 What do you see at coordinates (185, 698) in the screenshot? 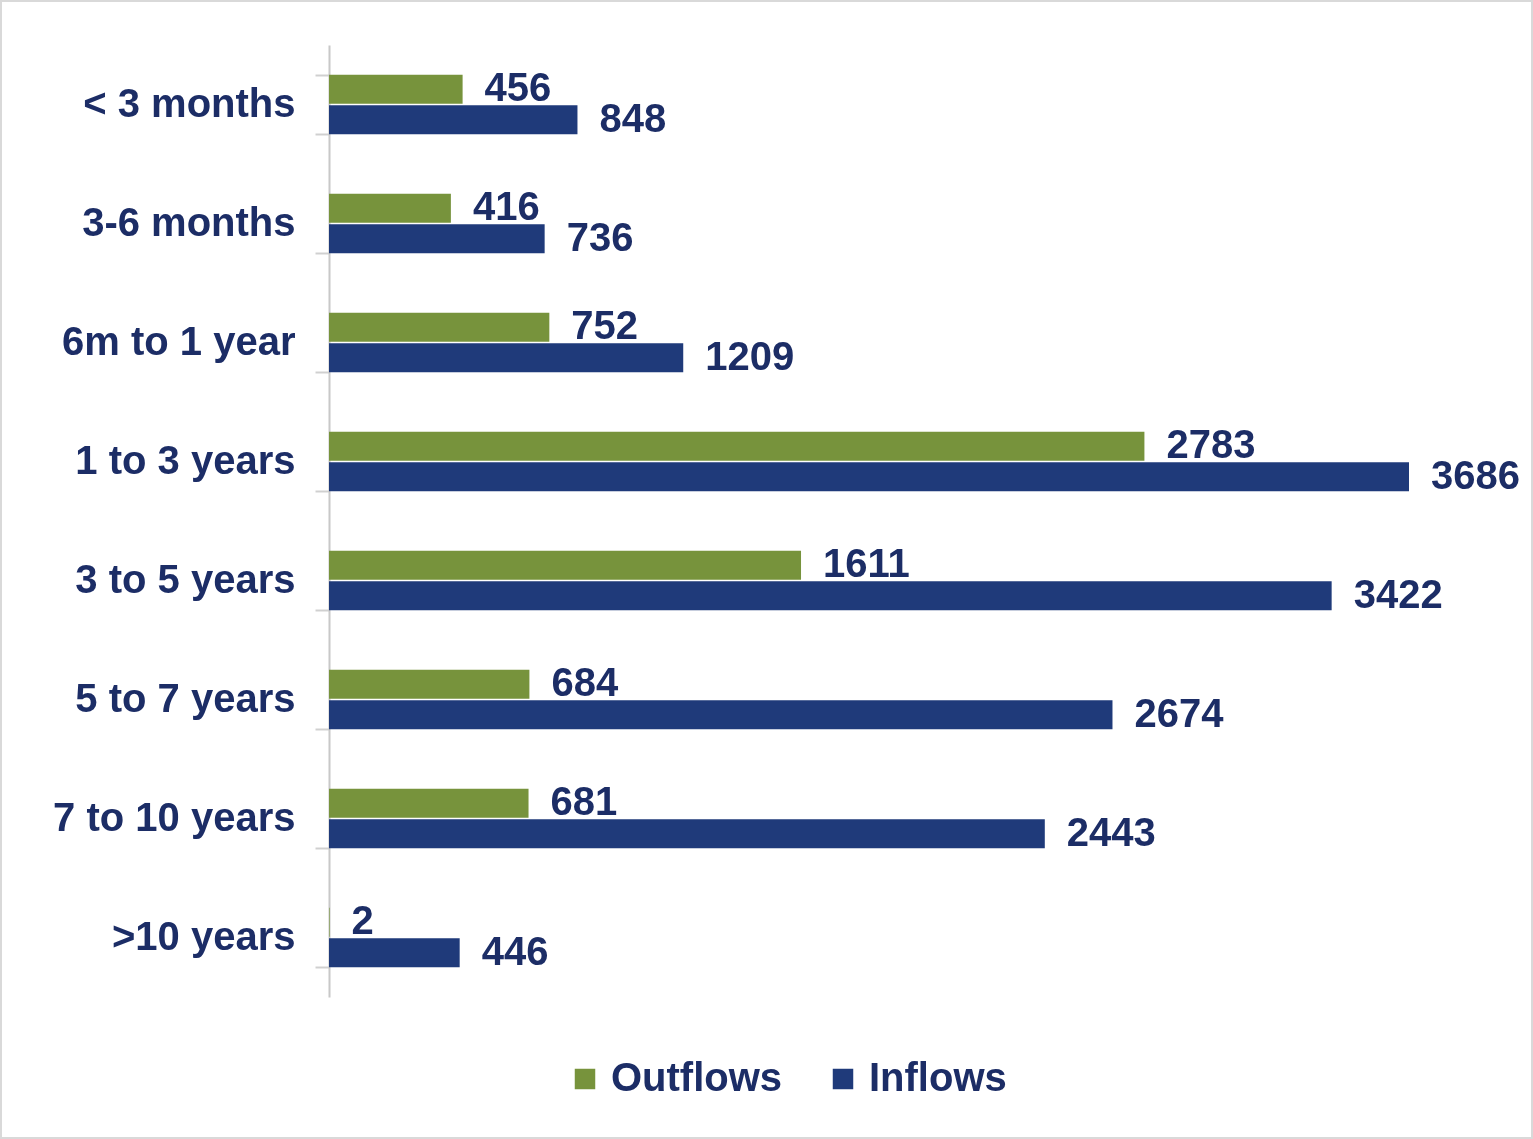
I see `y-tick-label: 5 to 7 years` at bounding box center [185, 698].